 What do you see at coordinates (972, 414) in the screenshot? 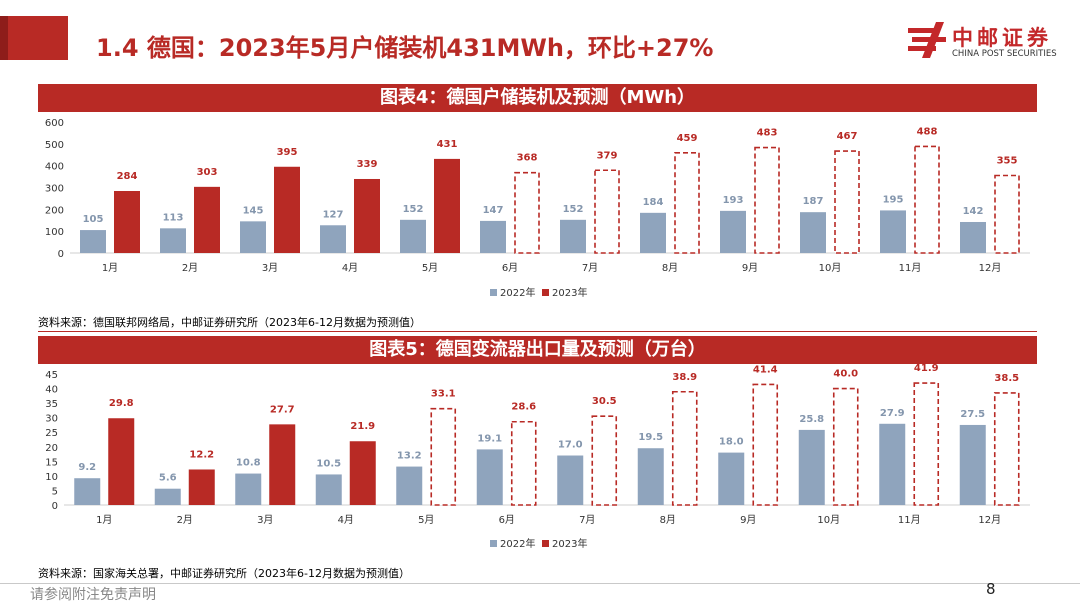
I see `data-label-2022: 27.5` at bounding box center [972, 414].